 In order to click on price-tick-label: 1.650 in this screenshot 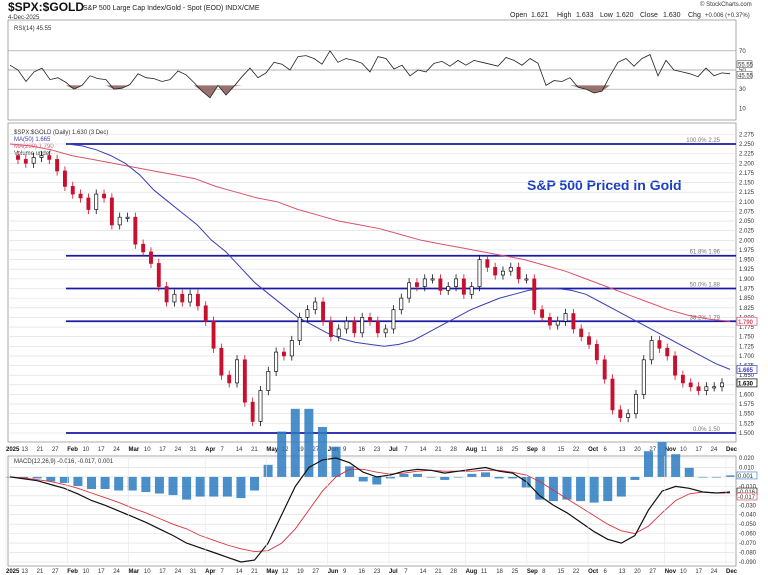, I will do `click(747, 376)`.